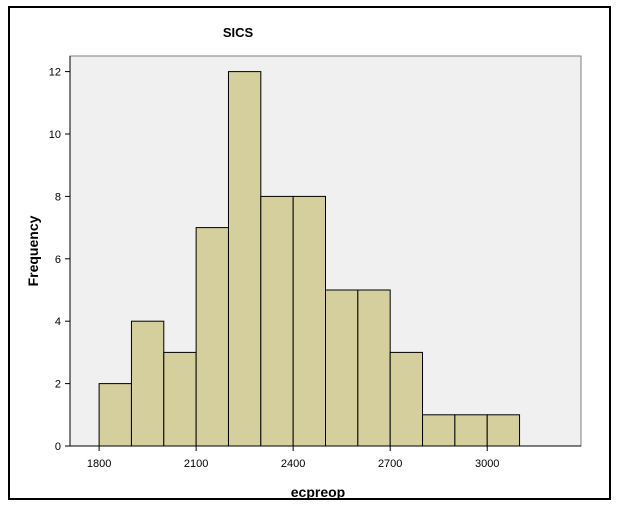  What do you see at coordinates (55, 135) in the screenshot?
I see `y-tick-label: 10` at bounding box center [55, 135].